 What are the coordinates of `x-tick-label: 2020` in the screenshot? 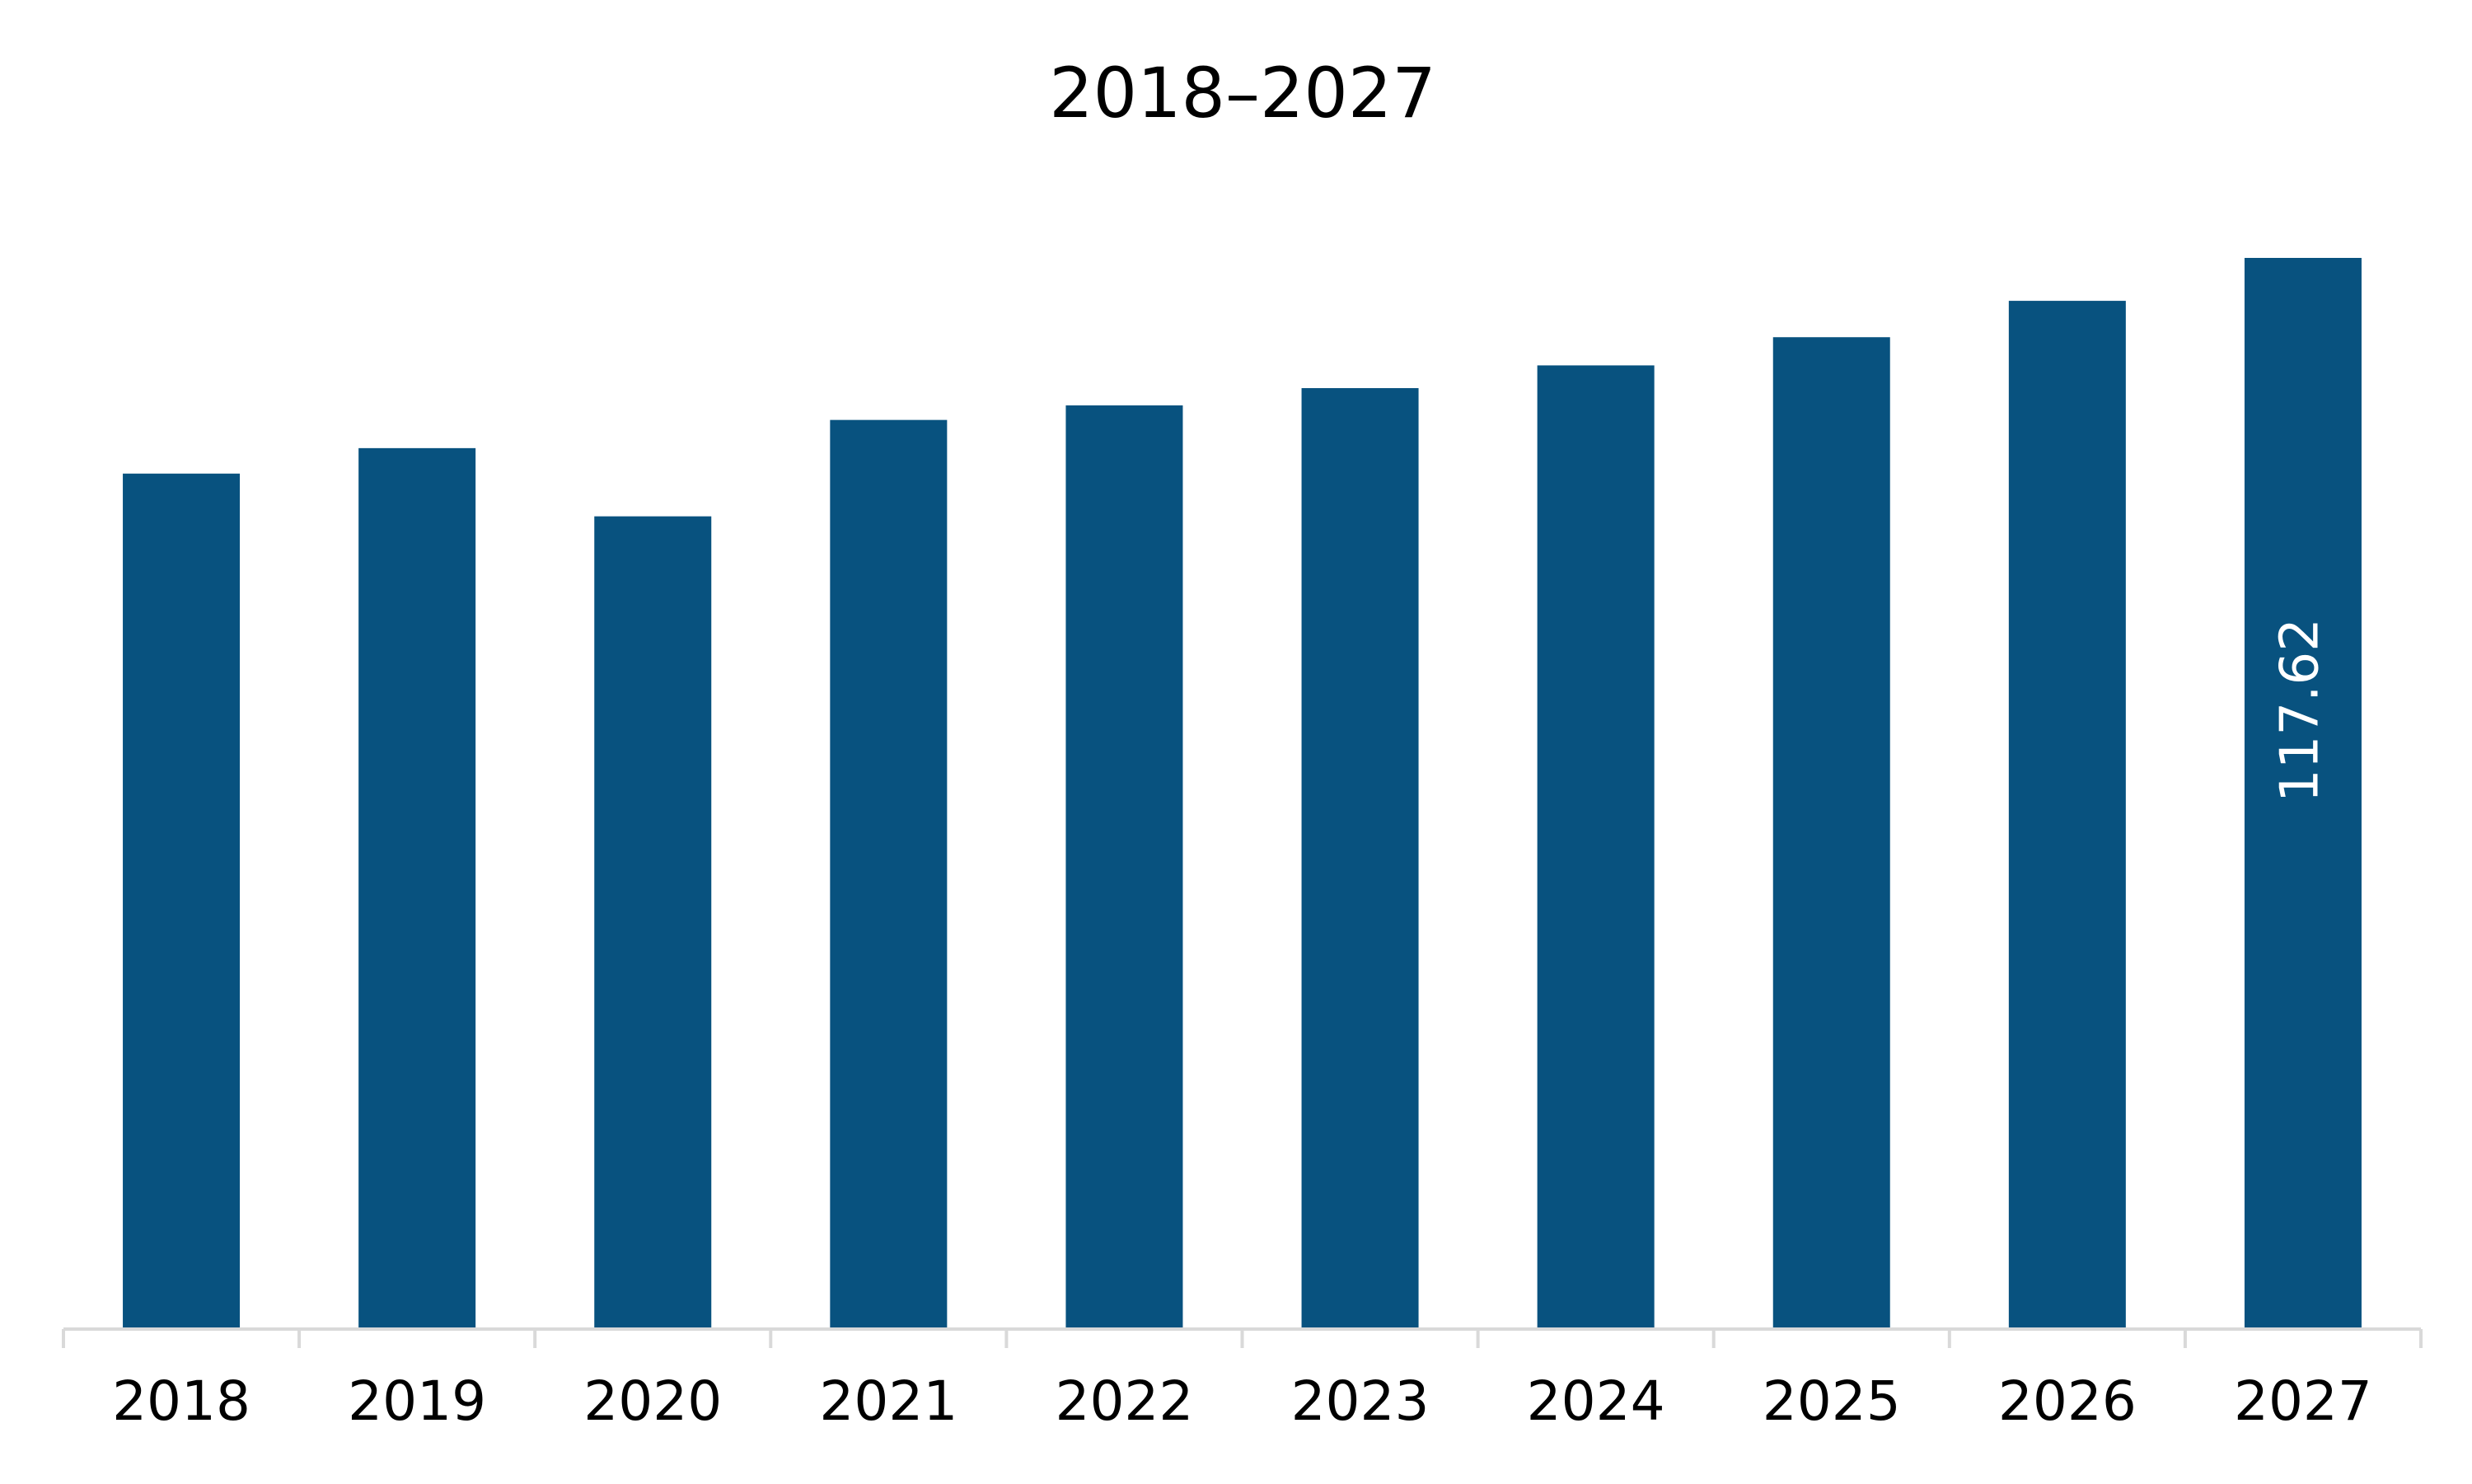 It's located at (652, 1401).